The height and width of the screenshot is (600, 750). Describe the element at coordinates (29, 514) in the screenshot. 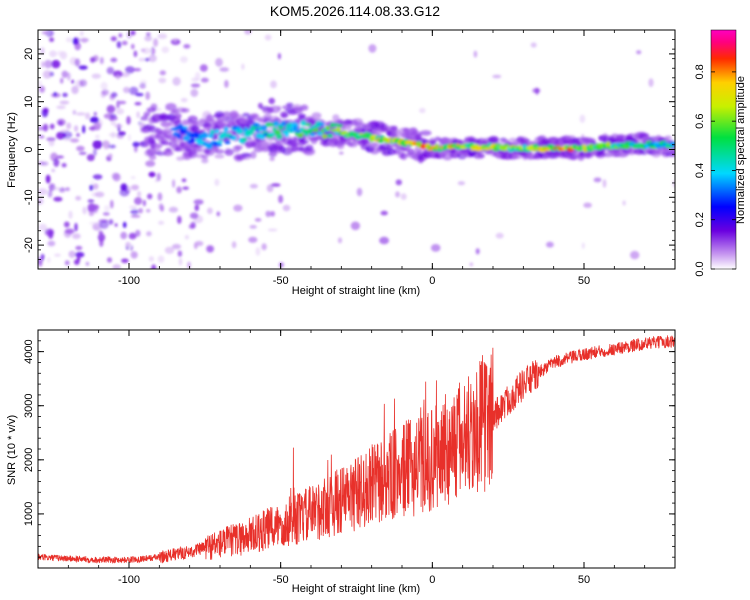

I see `y-tick-label: 1000` at that location.